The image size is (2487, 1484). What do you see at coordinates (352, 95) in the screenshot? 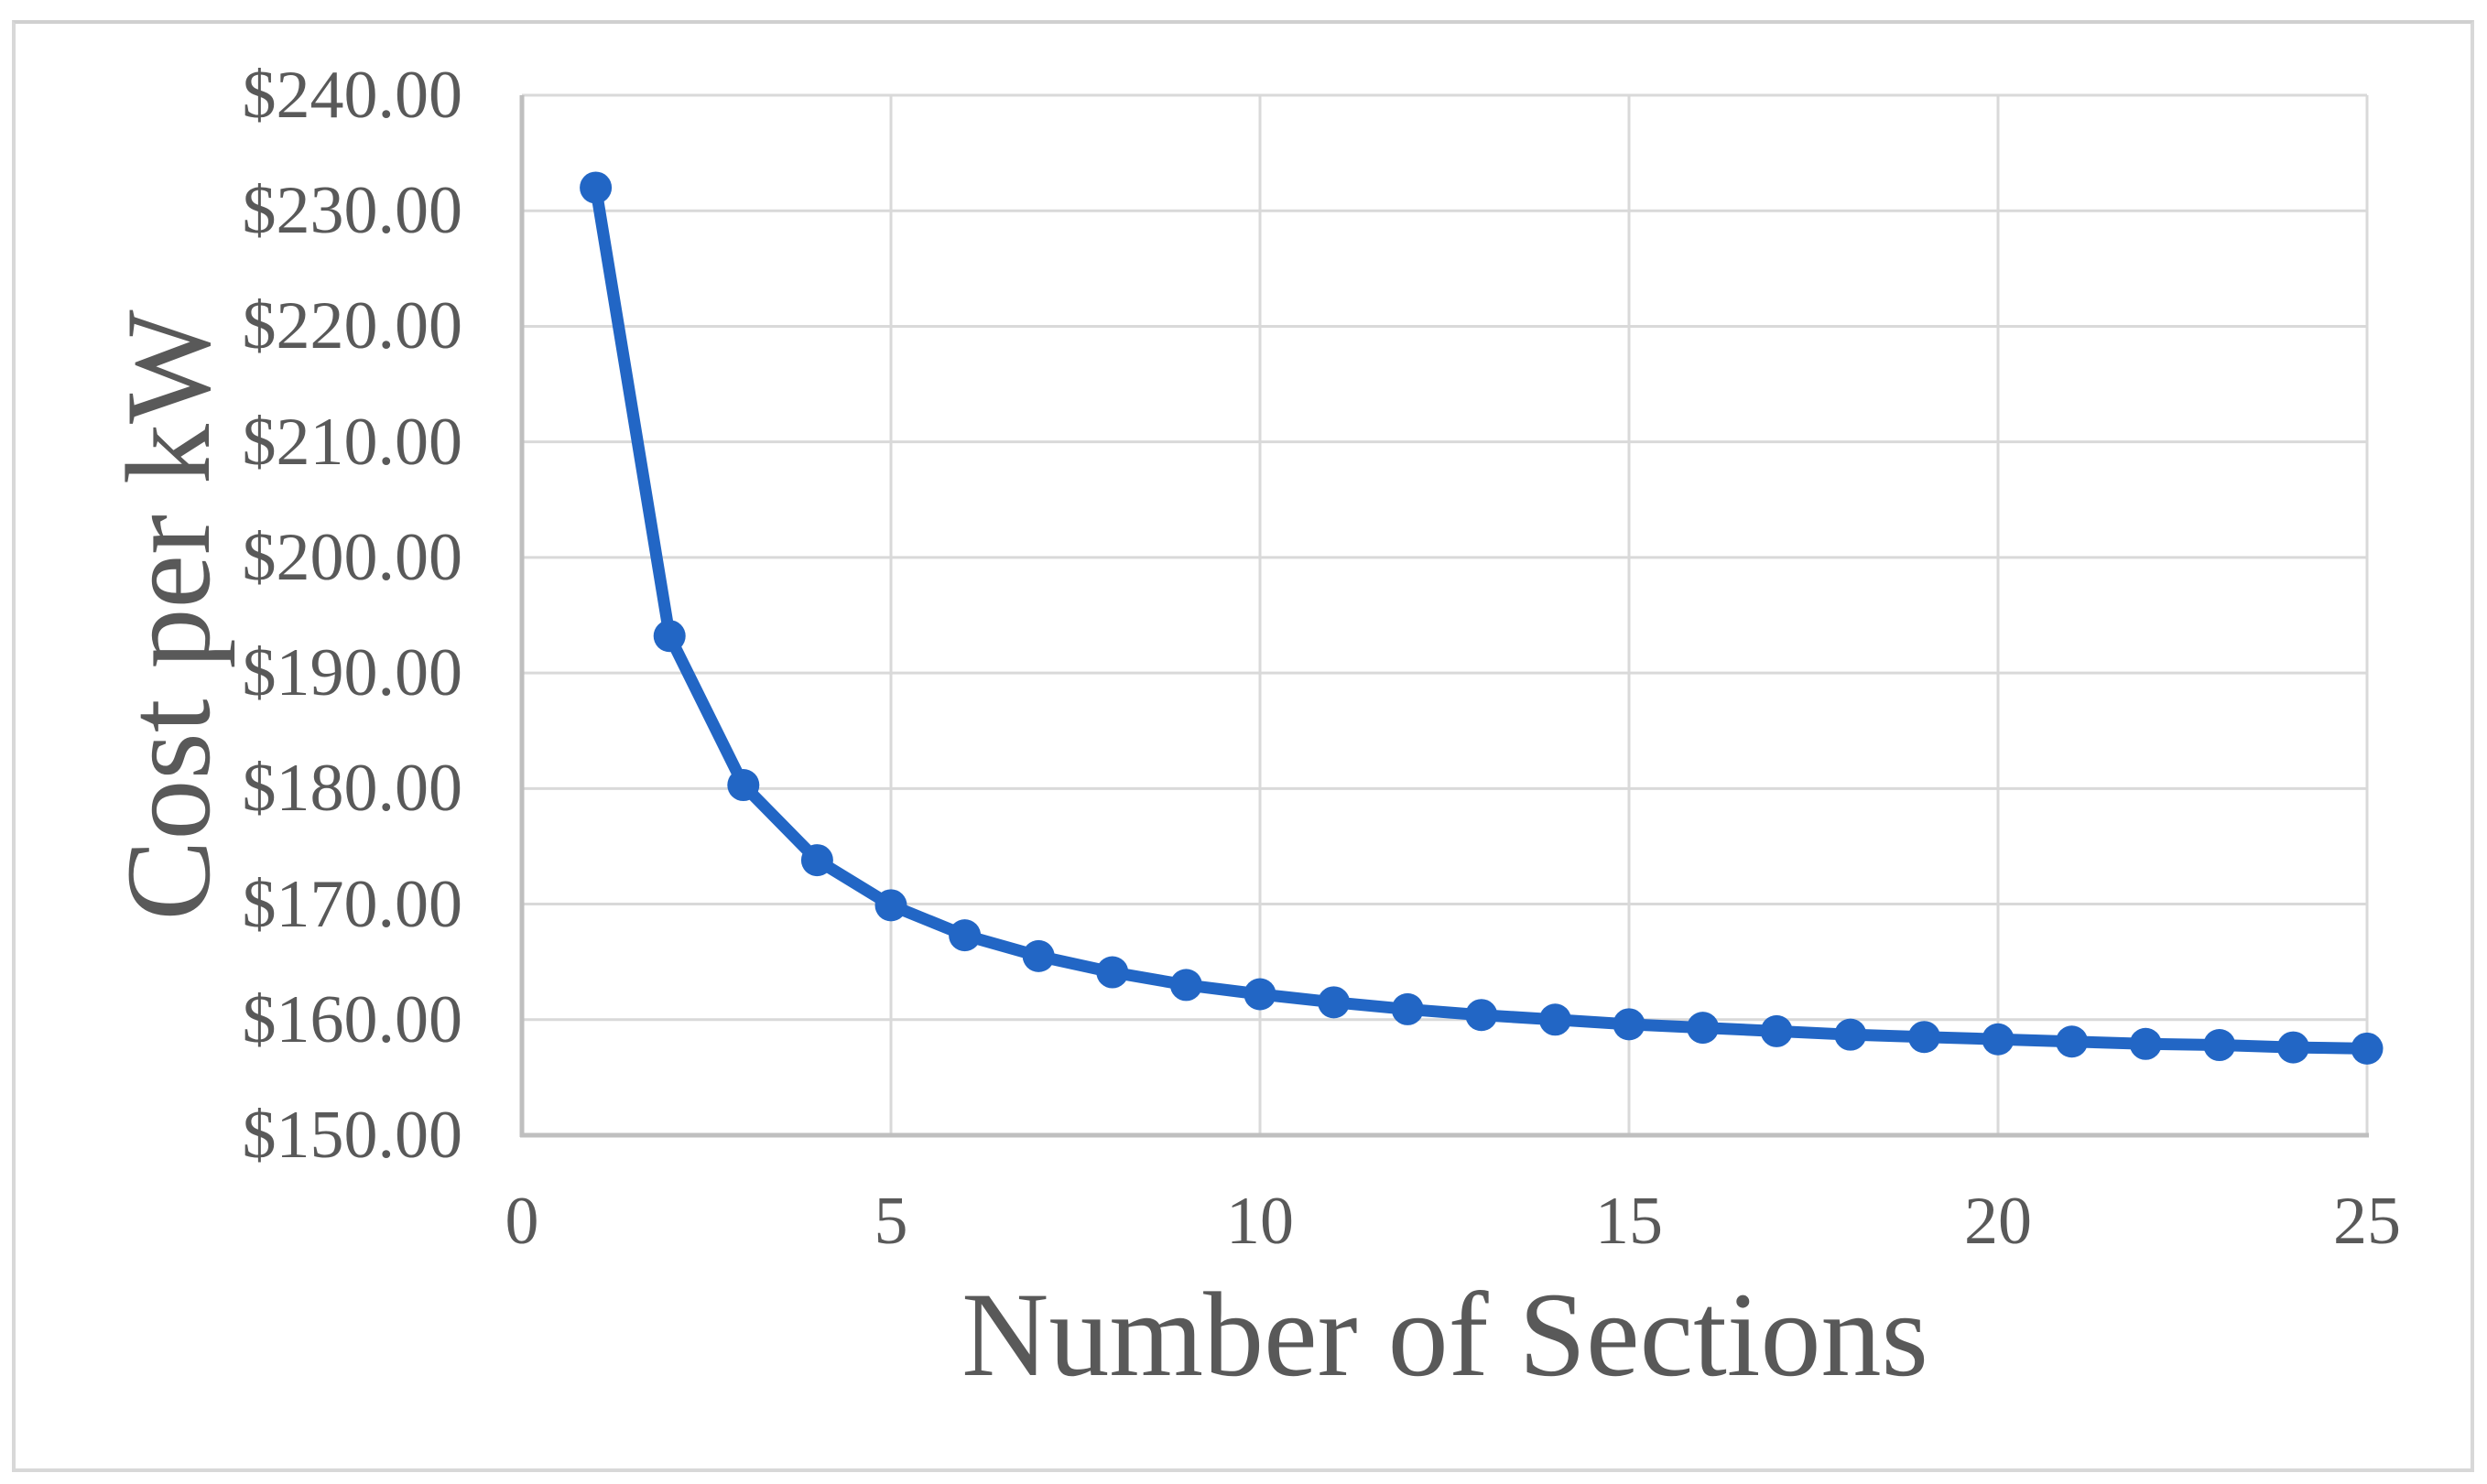
I see `y-axis-tick-label: $240.00` at bounding box center [352, 95].